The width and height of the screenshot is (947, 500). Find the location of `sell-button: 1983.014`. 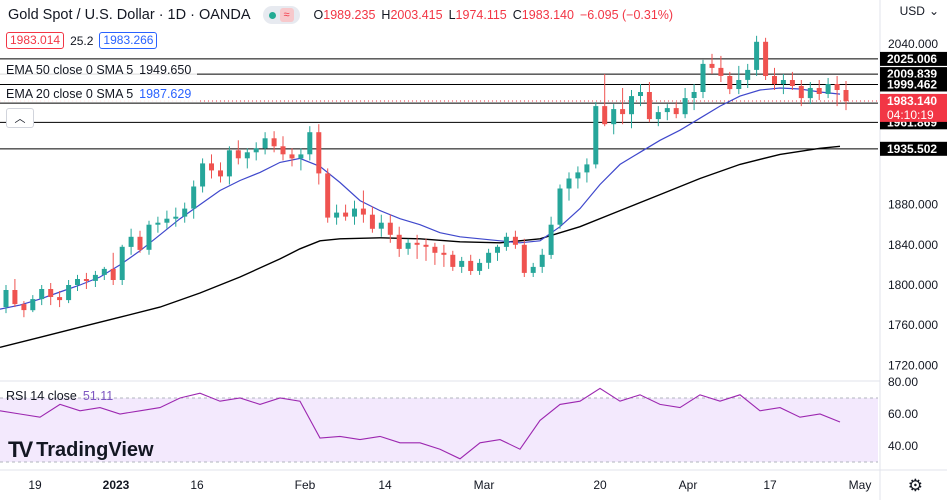

sell-button: 1983.014 is located at coordinates (35, 40).